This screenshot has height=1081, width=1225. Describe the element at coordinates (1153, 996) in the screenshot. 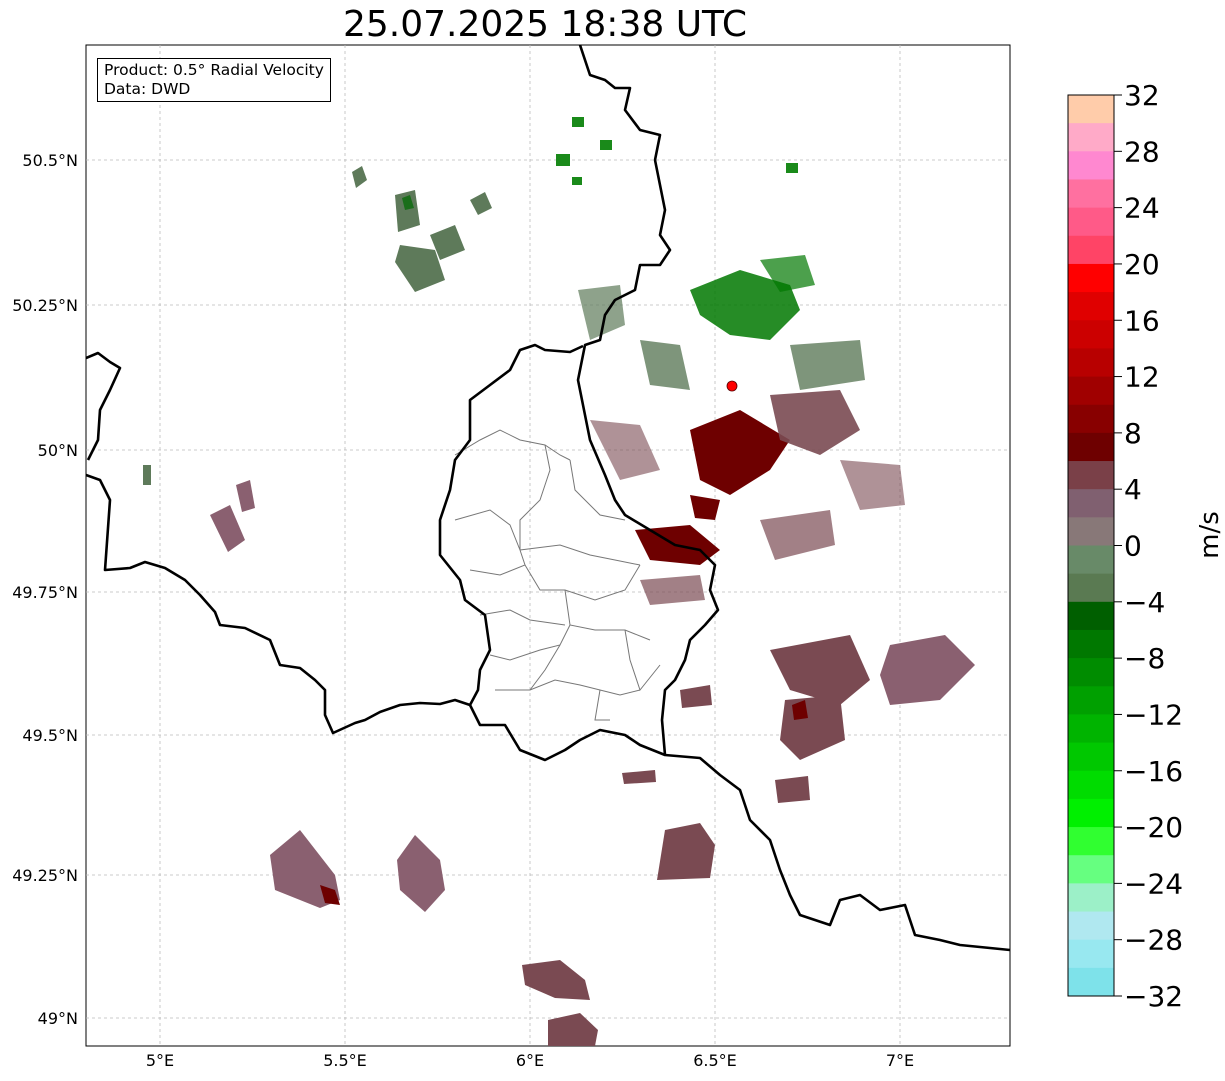

I see `colorbar-tick-label: −32` at that location.